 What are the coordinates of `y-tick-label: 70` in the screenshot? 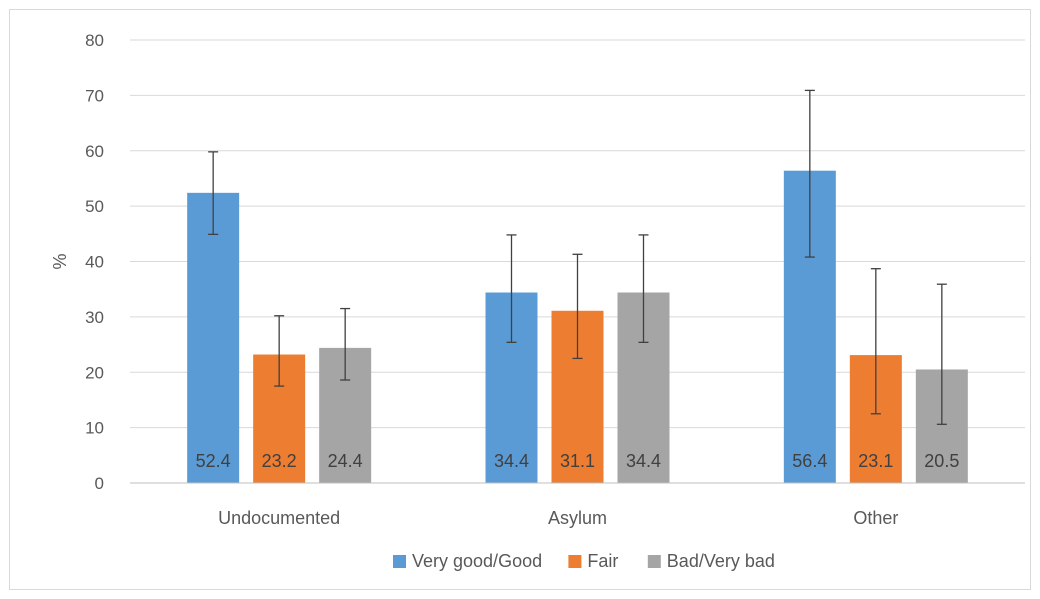 It's located at (94, 95).